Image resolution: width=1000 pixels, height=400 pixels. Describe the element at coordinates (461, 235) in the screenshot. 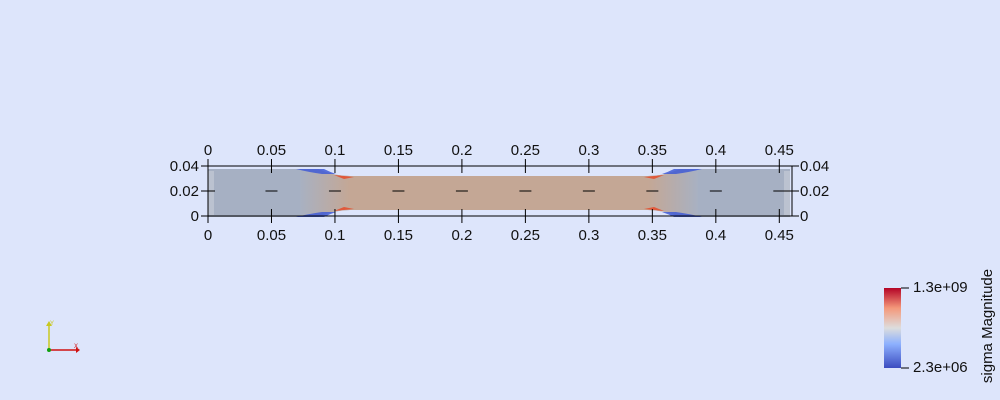

I see `x-tick-label-bottom: 0.2` at that location.